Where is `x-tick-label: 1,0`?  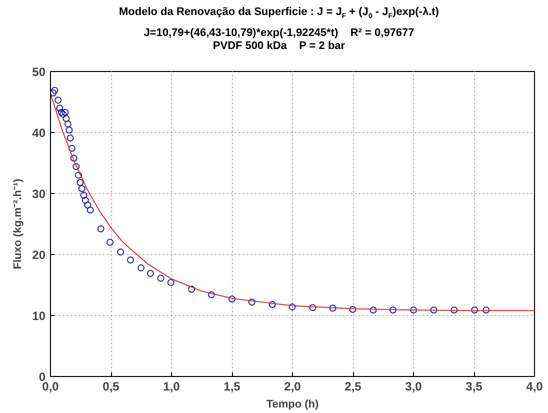
x-tick-label: 1,0 is located at coordinates (171, 387).